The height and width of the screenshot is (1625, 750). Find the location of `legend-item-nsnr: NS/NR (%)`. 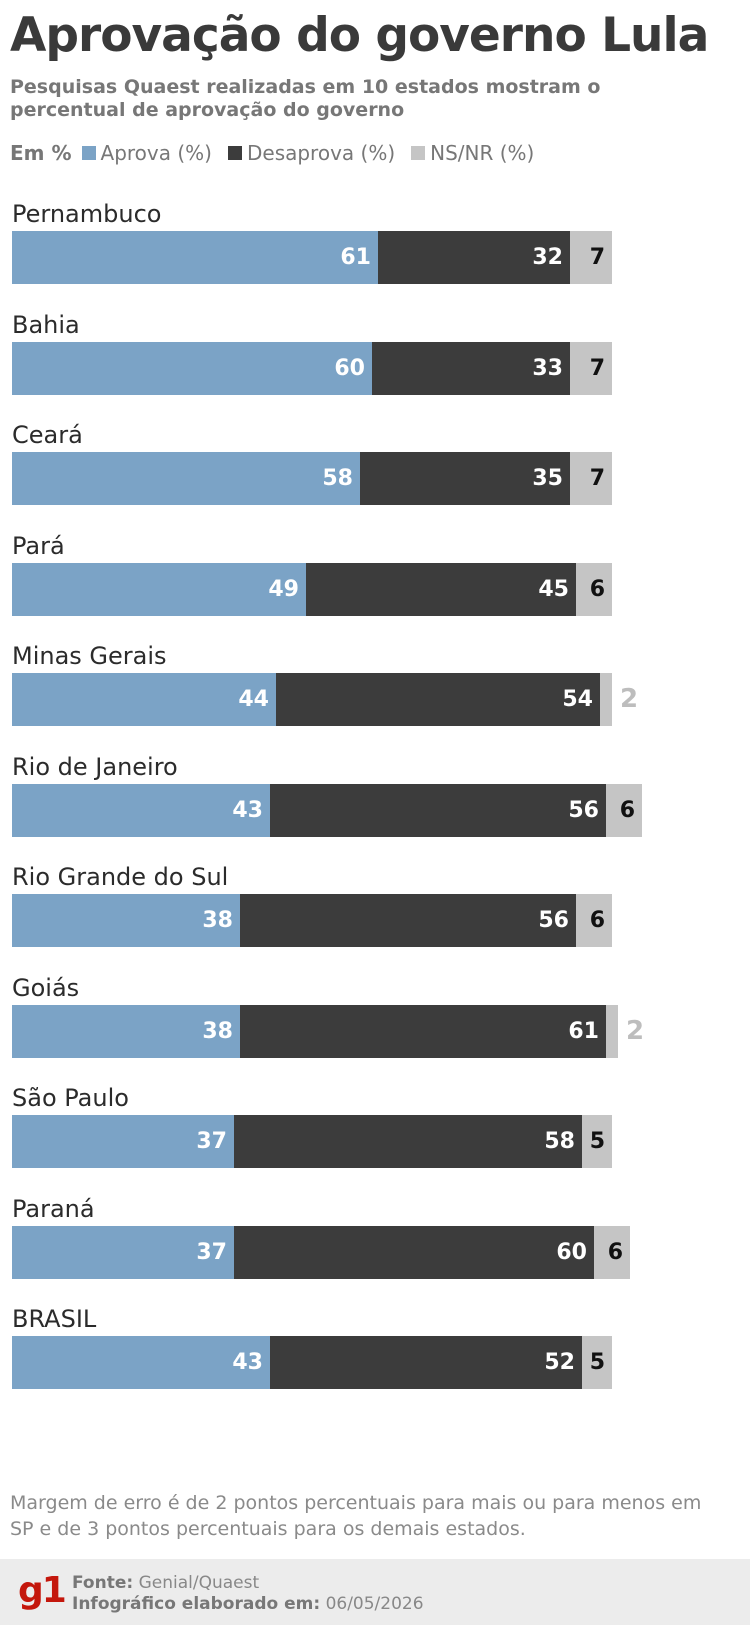

legend-item-nsnr: NS/NR (%) is located at coordinates (472, 153).